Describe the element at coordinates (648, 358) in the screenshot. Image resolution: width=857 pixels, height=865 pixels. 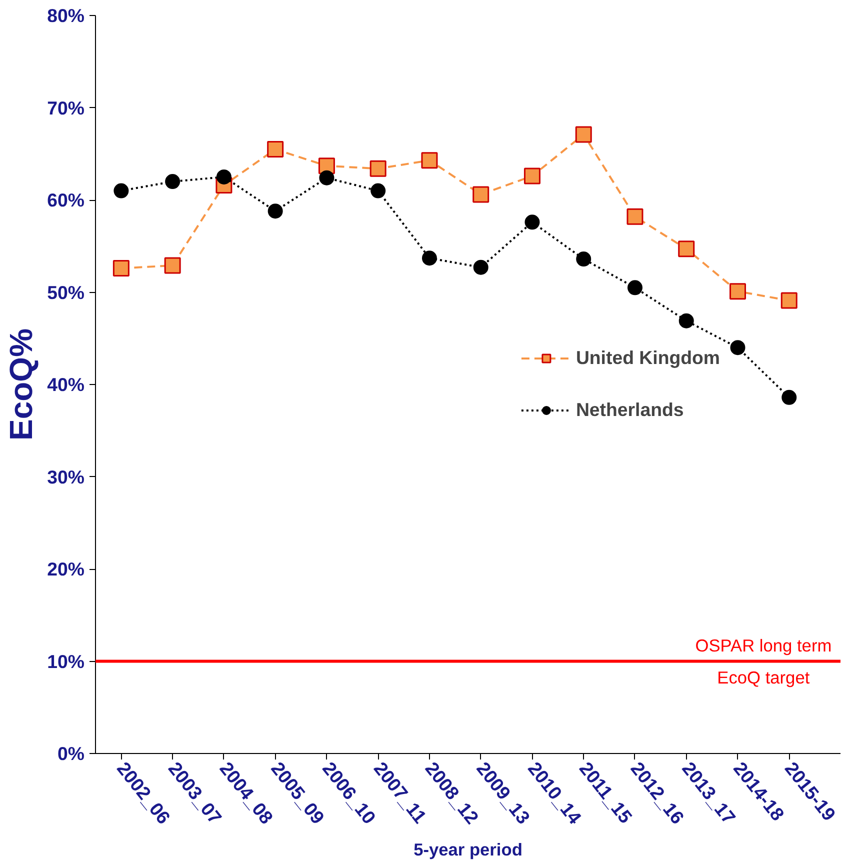
I see `legend-label: United Kingdom` at that location.